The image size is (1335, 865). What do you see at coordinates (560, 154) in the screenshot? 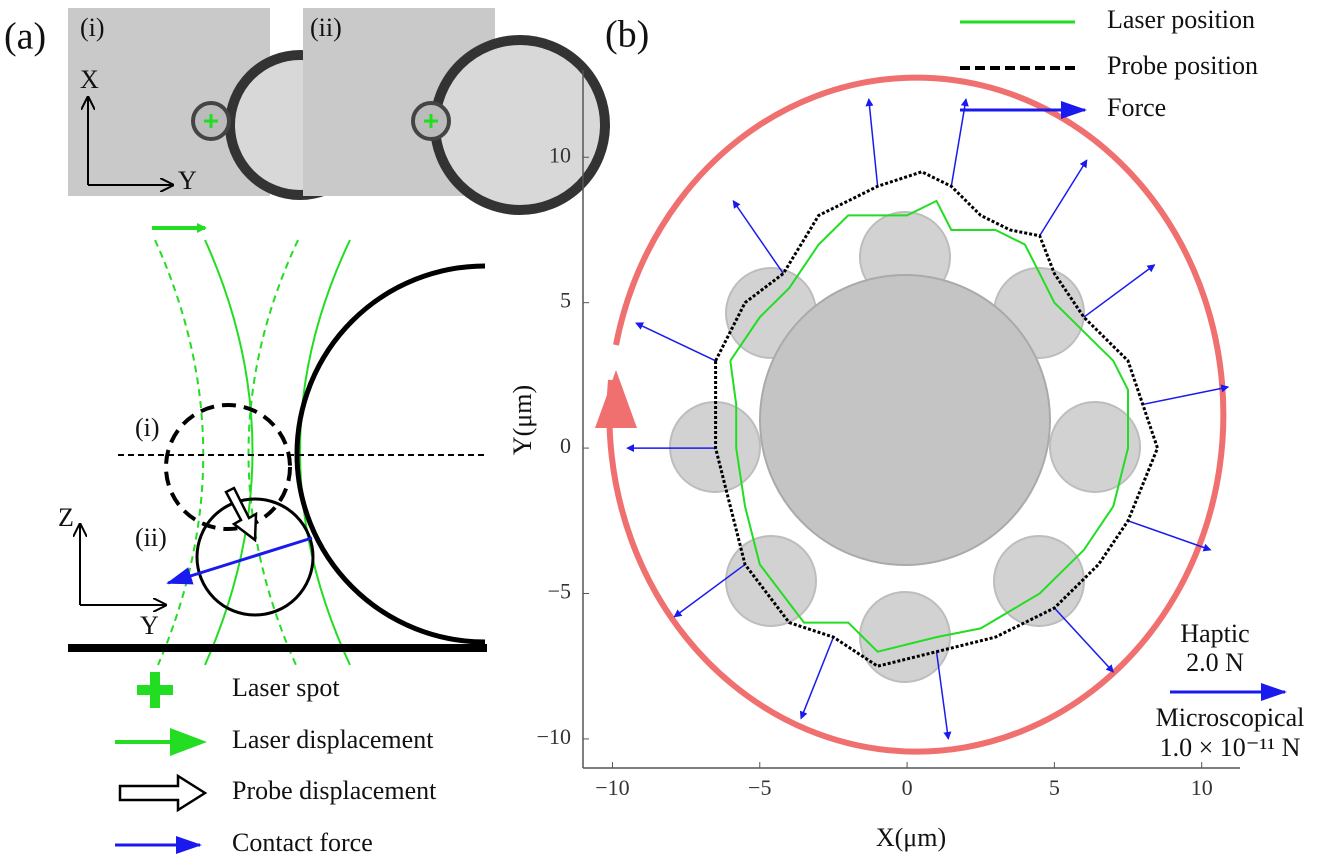
I see `y-tick-label: 10` at bounding box center [560, 154].